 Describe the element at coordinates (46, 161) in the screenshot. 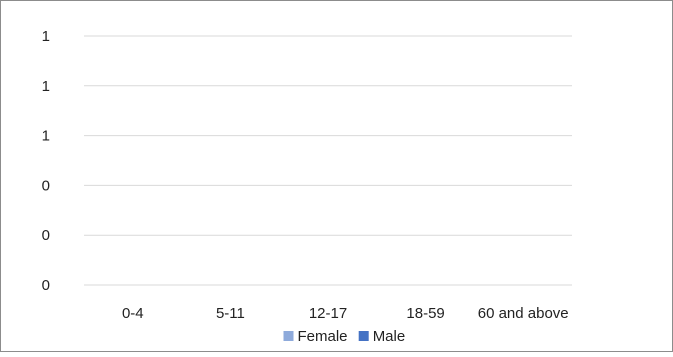

I see `y-axis-ticks: 0 0 0 1 1 1` at that location.